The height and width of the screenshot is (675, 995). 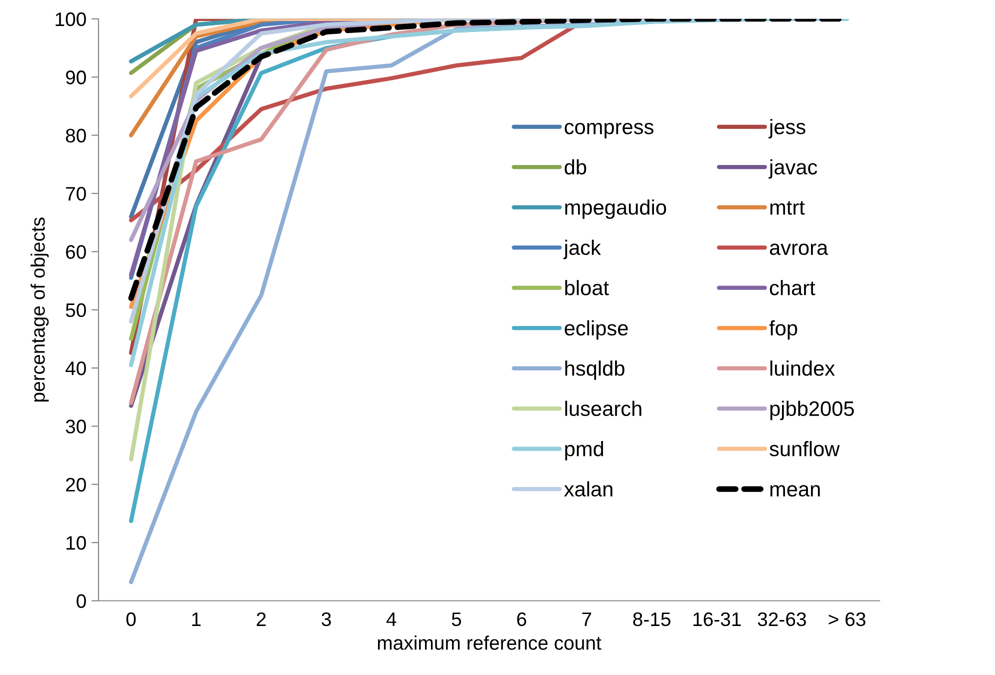 I want to click on legend-label: luindex, so click(x=802, y=368).